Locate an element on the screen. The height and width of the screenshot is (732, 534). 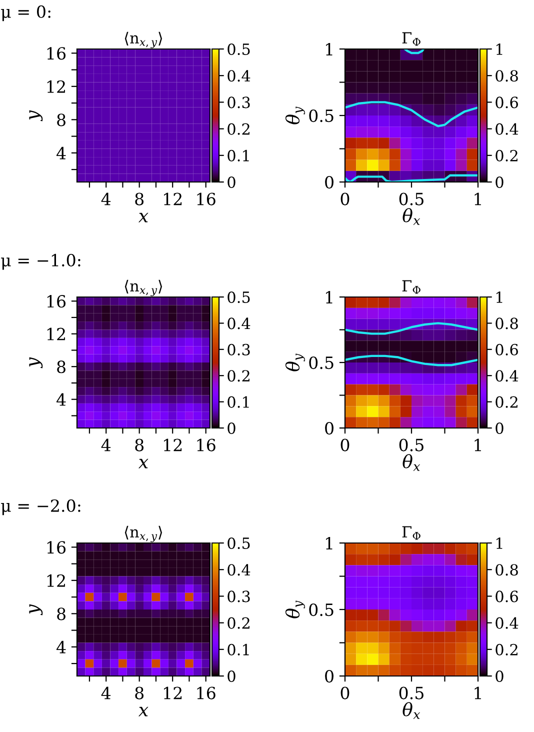
text: μ = −2.0: is located at coordinates (40, 507).